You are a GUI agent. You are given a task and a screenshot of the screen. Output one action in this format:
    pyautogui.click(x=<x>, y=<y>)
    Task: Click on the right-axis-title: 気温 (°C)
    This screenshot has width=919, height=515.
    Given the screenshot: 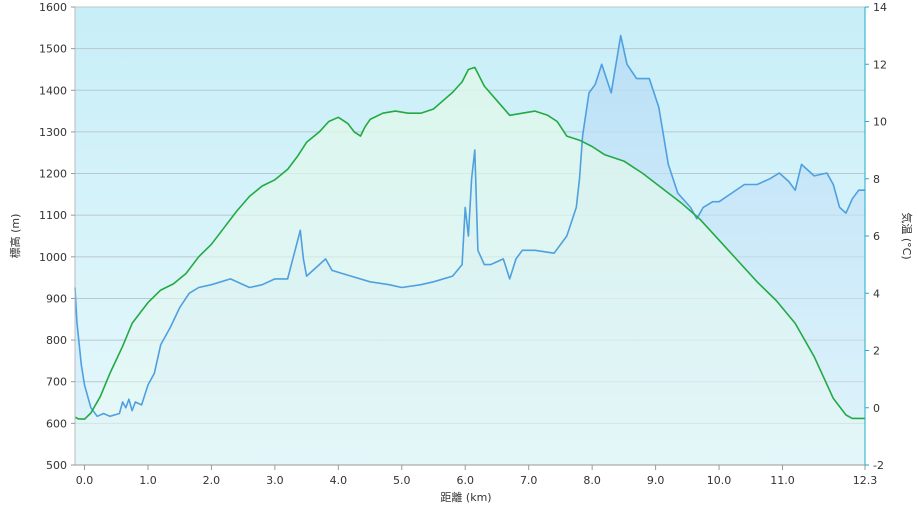 What is the action you would take?
    pyautogui.click(x=907, y=235)
    